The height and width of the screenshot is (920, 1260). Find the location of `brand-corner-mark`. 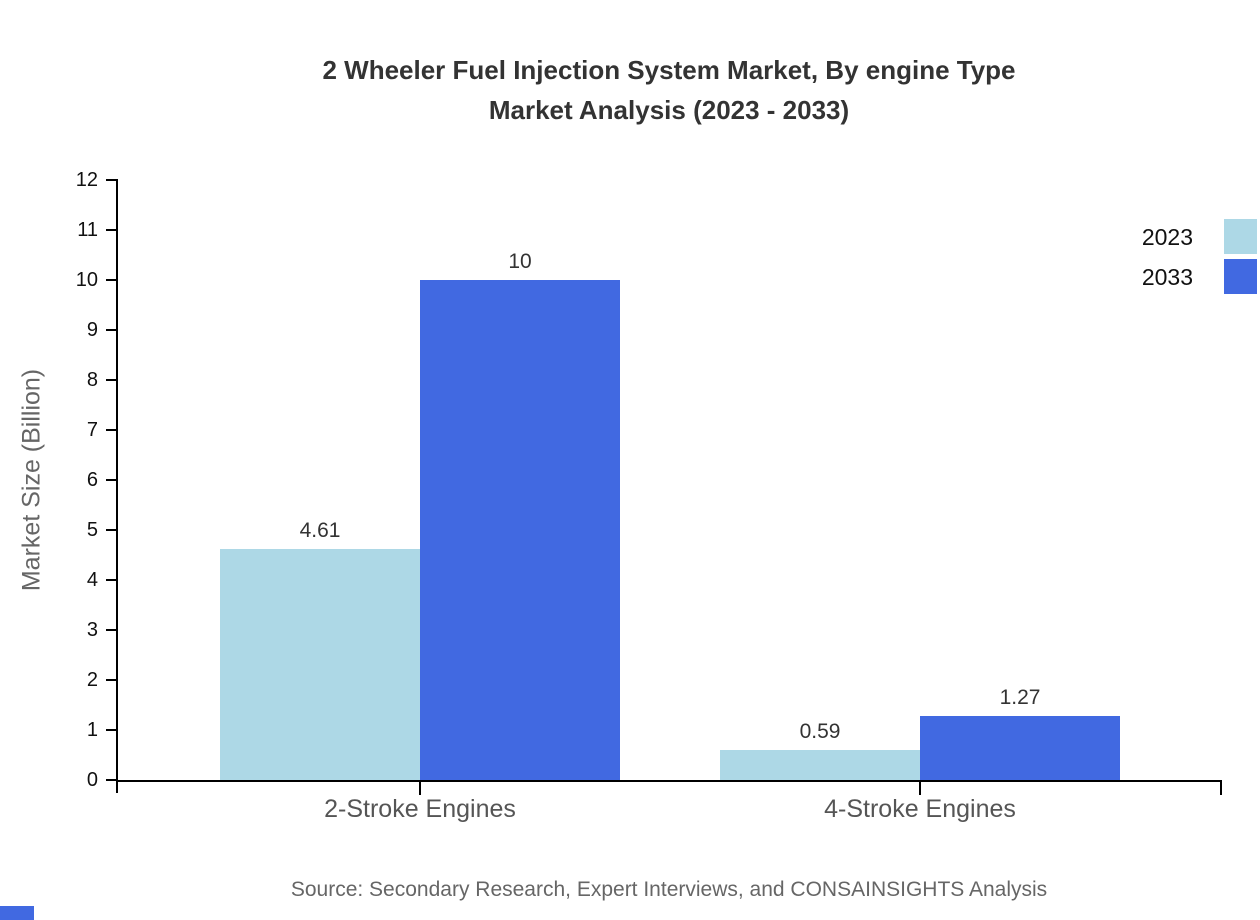

brand-corner-mark is located at coordinates (17, 913).